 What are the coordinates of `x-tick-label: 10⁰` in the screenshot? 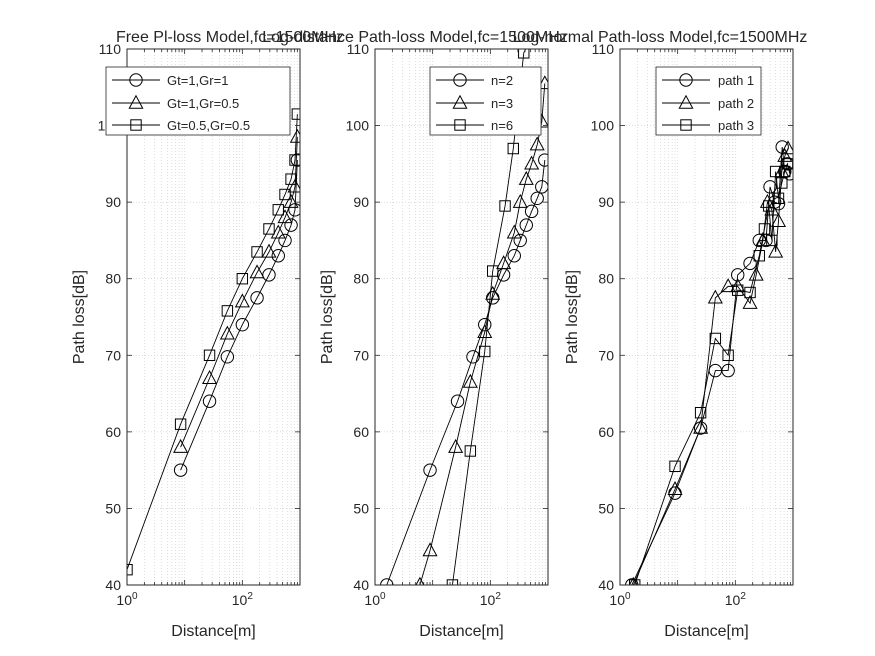 It's located at (620, 599).